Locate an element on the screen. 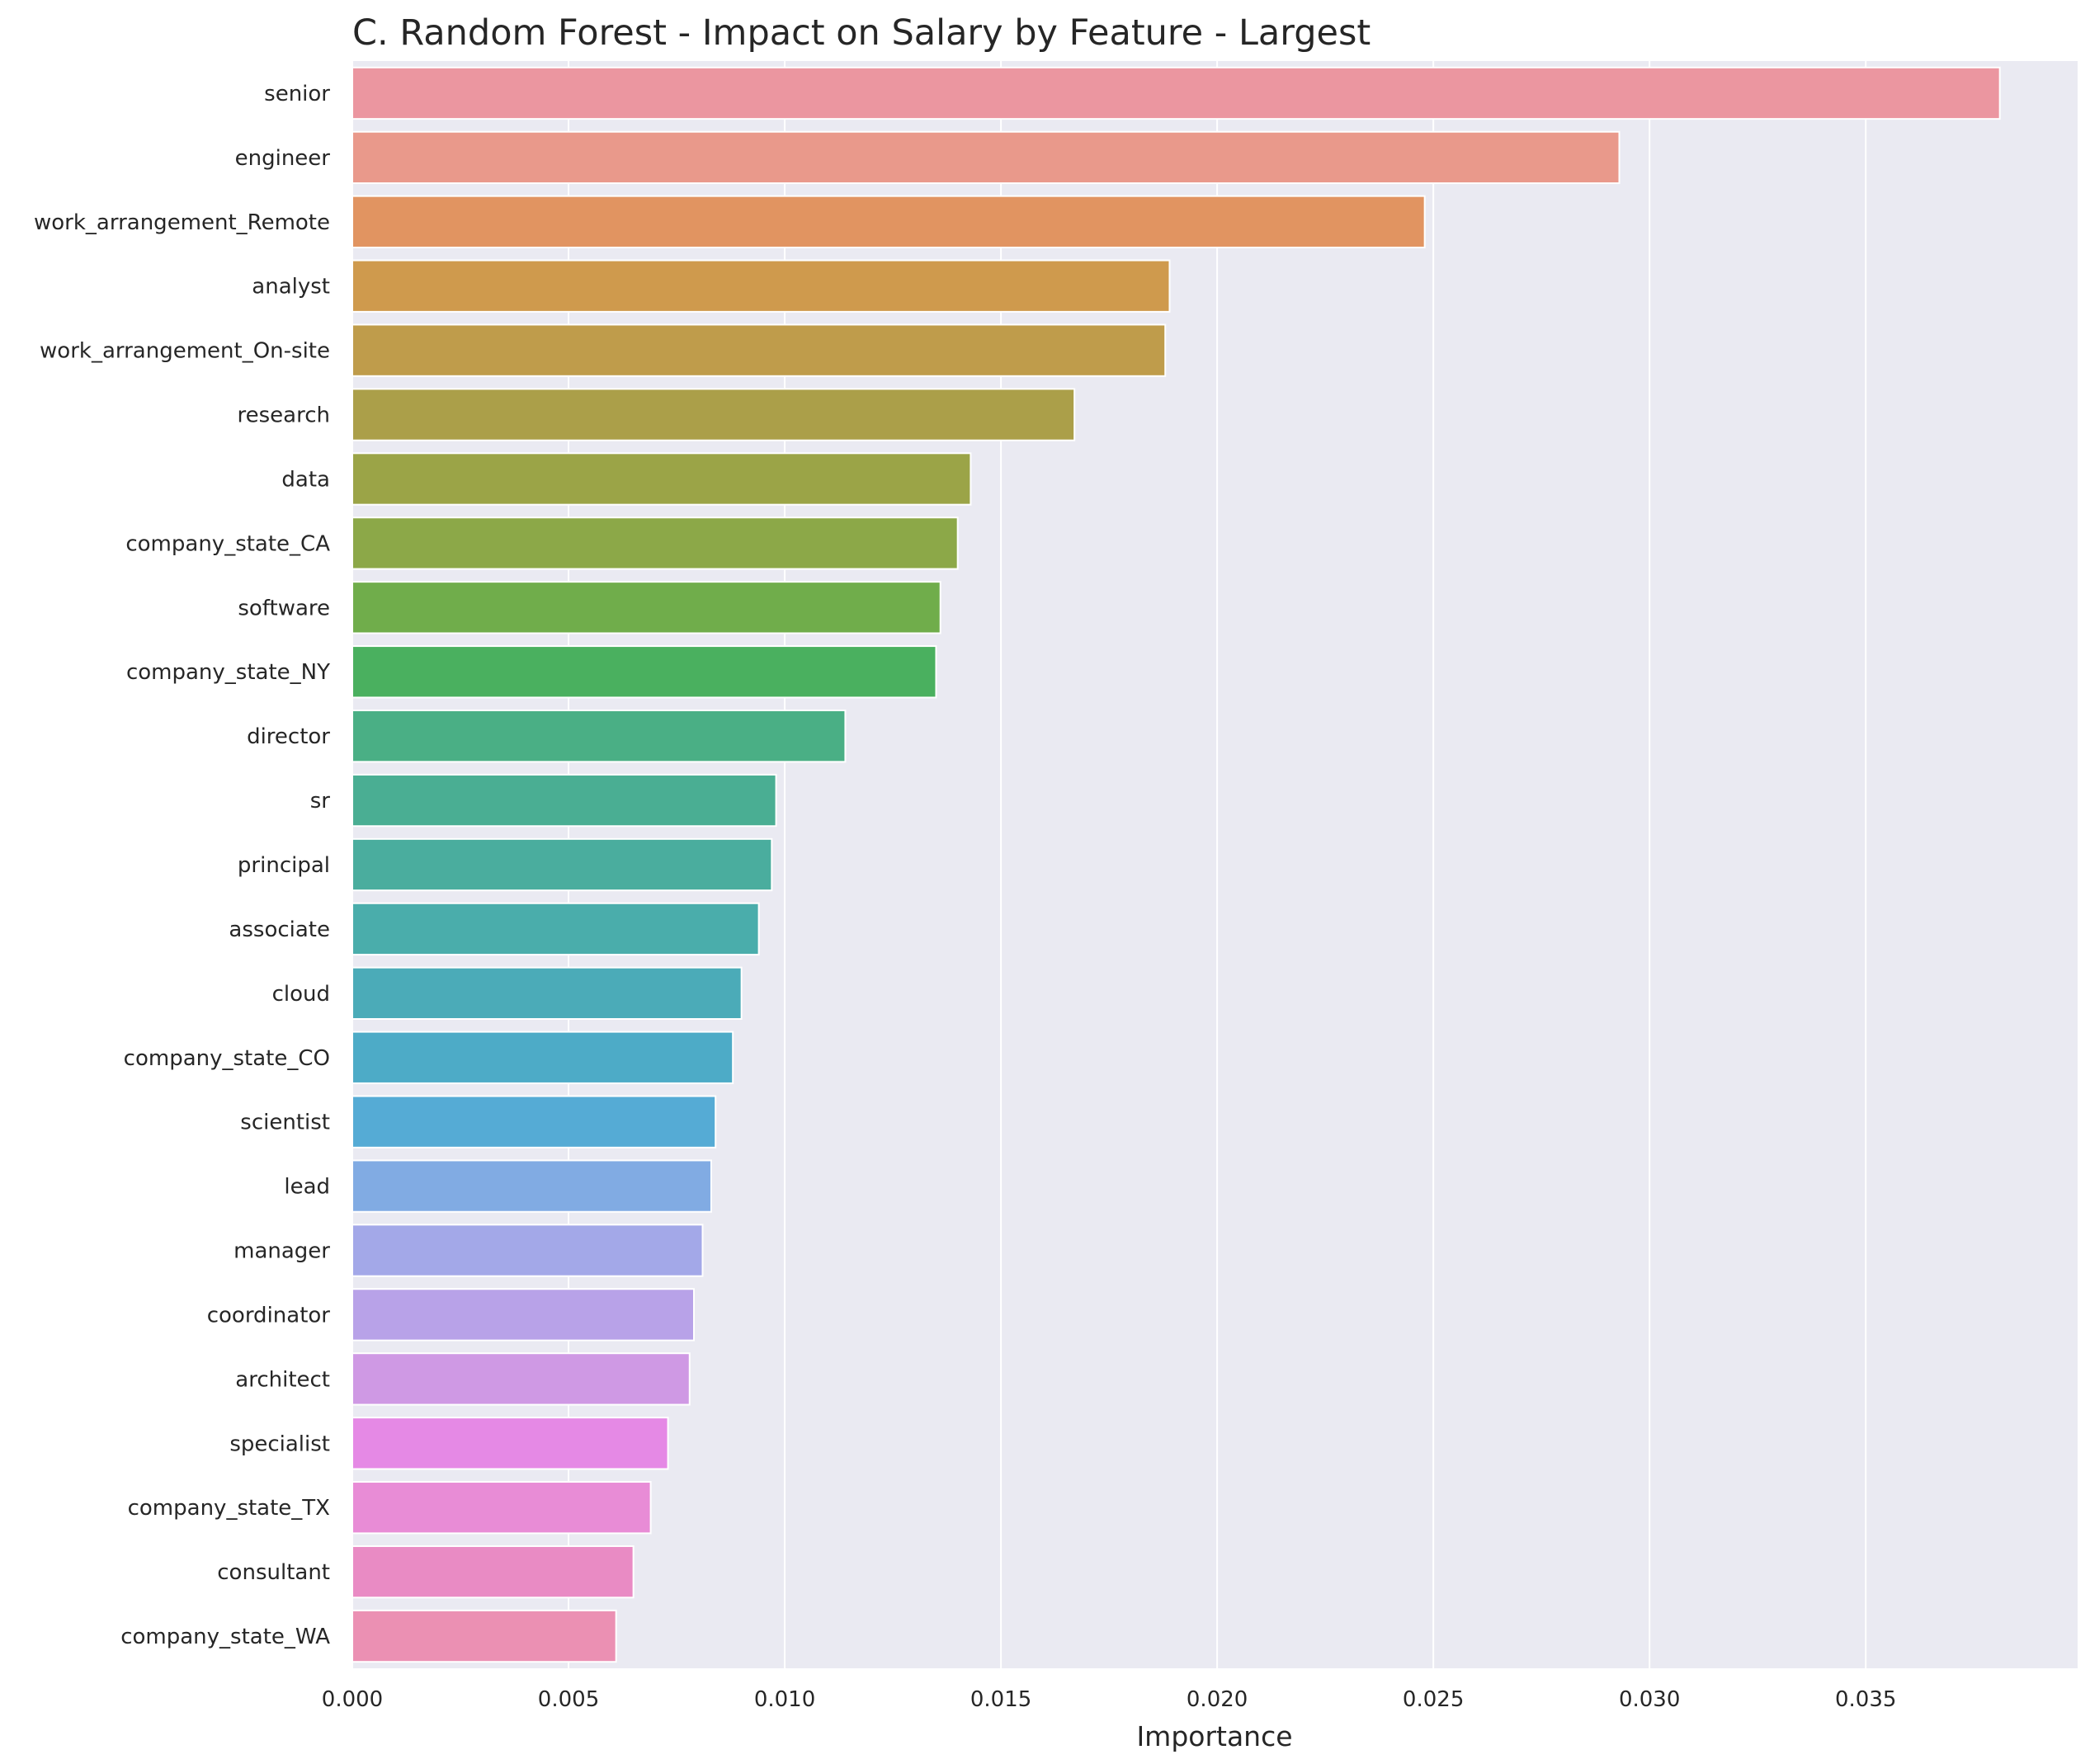 This screenshot has height=1764, width=2090. y-tick-label: company_state_CO is located at coordinates (227, 1058).